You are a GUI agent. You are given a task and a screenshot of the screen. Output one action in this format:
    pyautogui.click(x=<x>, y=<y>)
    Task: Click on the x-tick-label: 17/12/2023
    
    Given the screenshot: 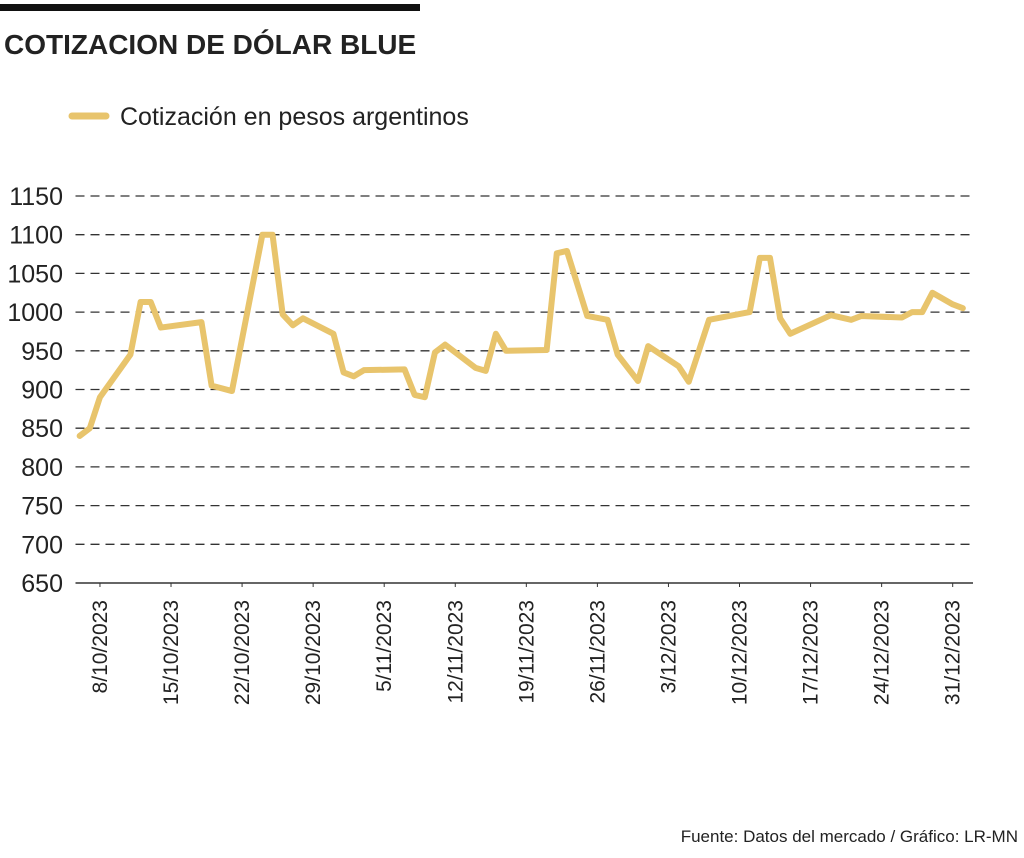 What is the action you would take?
    pyautogui.click(x=811, y=652)
    